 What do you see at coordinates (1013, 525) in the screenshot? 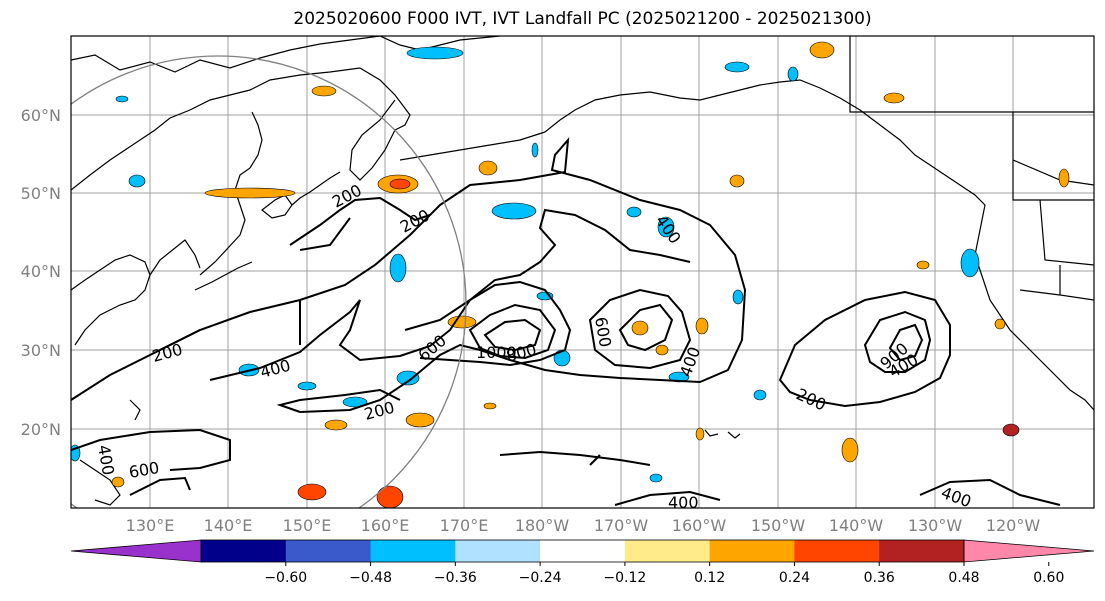
I see `lon-label: 120°W` at bounding box center [1013, 525].